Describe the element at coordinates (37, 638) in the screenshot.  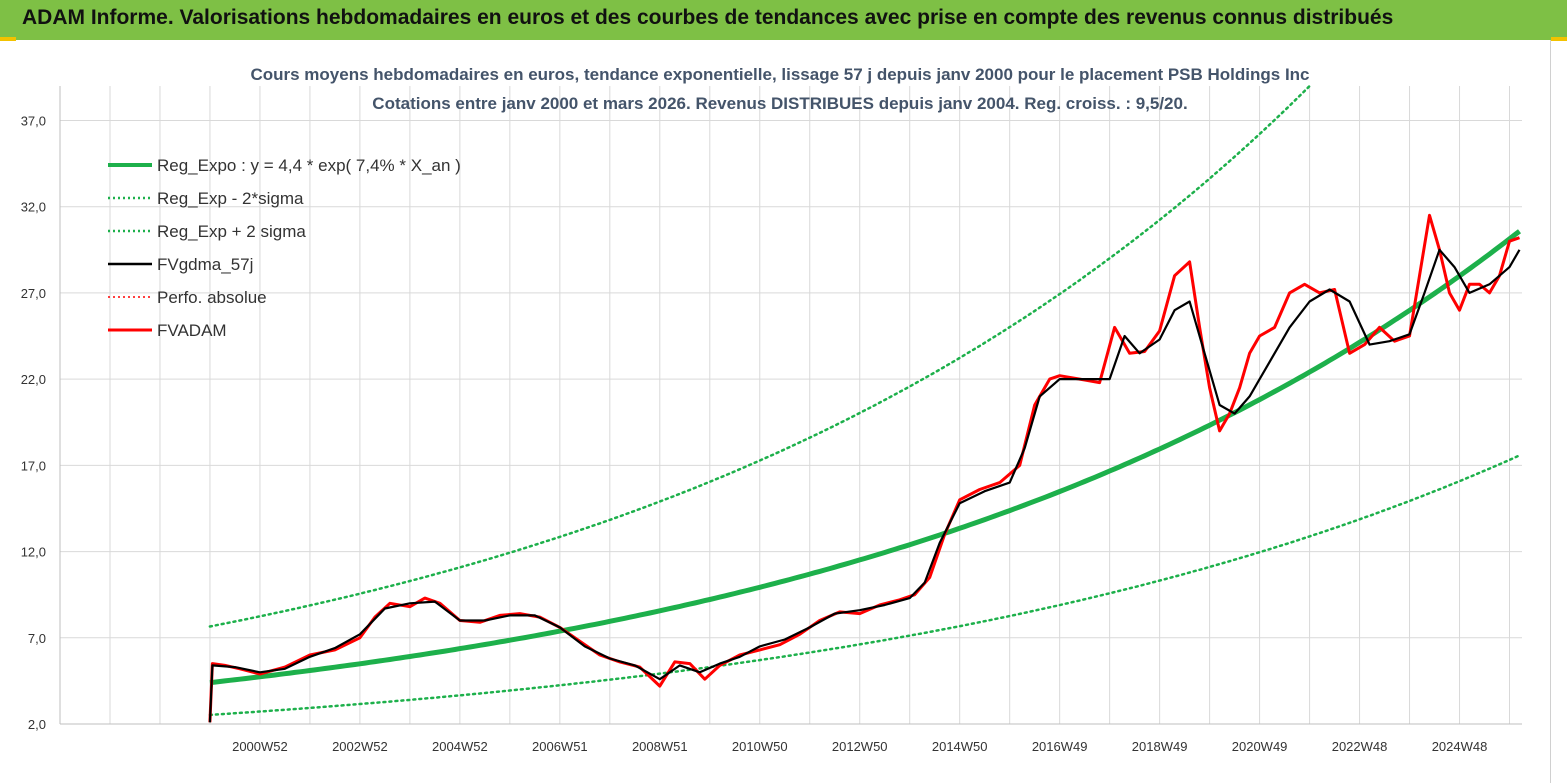
I see `y-tick-label: 7,0` at that location.